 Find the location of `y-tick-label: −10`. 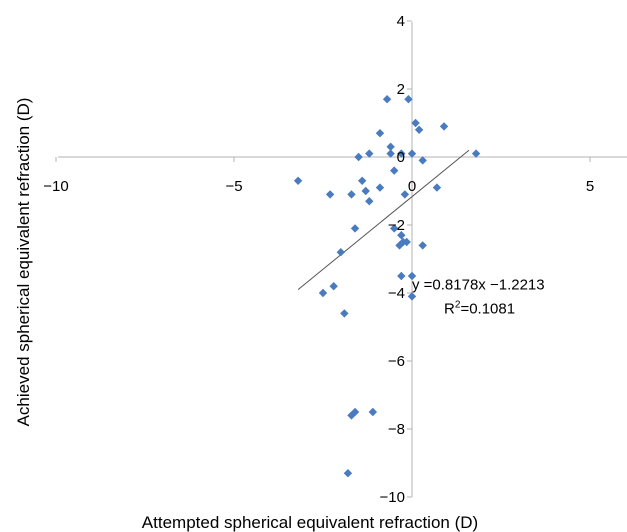

y-tick-label: −10 is located at coordinates (392, 497).